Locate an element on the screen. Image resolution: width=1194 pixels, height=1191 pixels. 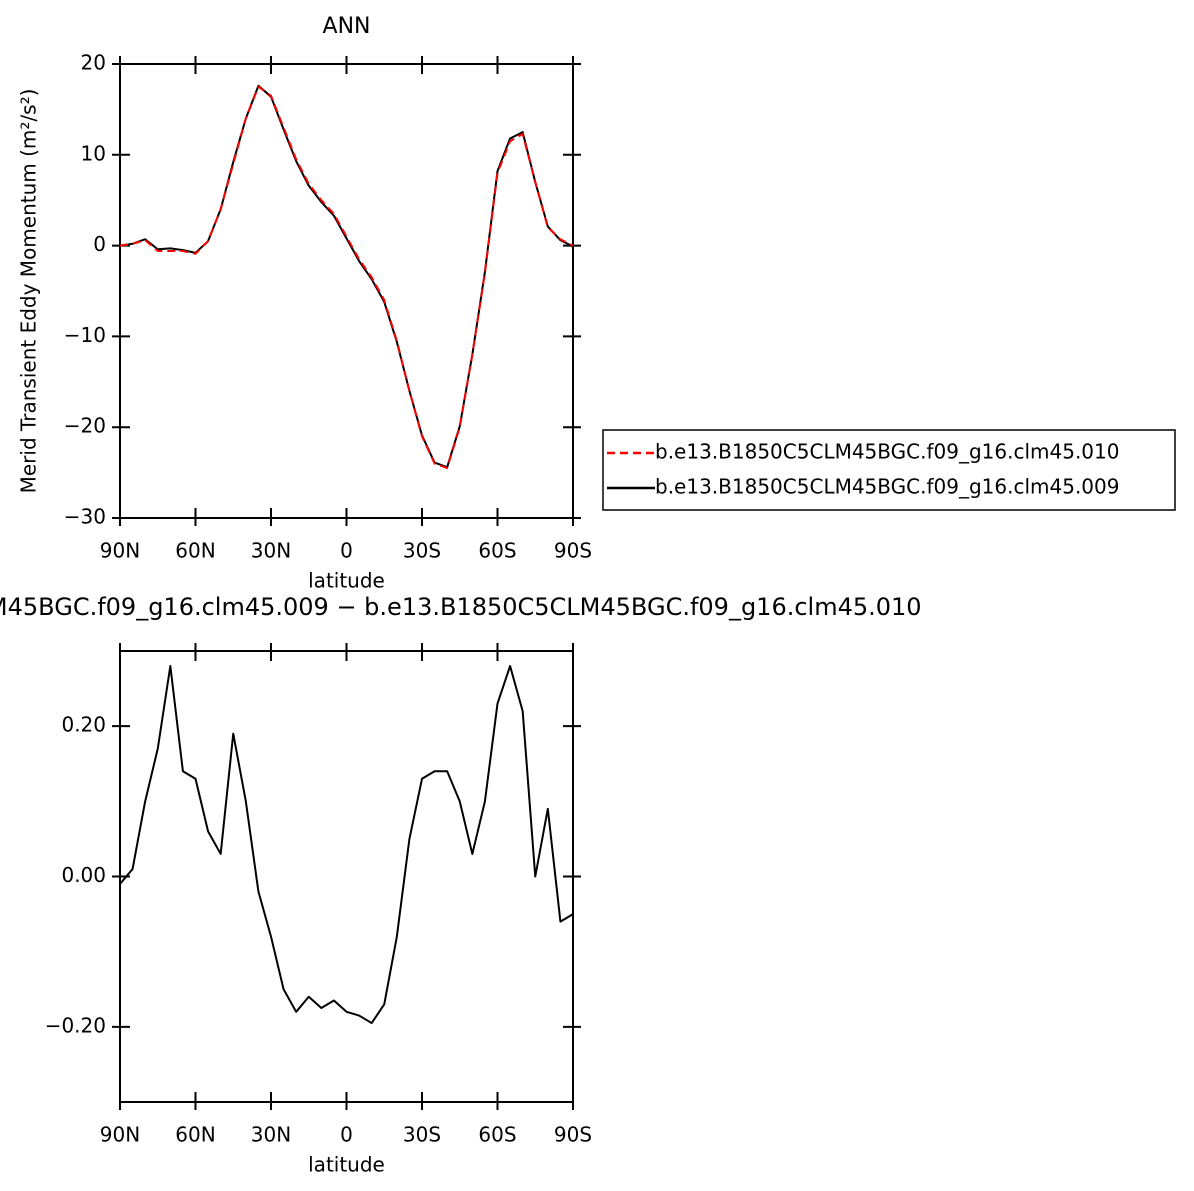
legend-label: b.e13.B1850C5CLM45BGC.f09_g16.clm45.010 is located at coordinates (887, 452).